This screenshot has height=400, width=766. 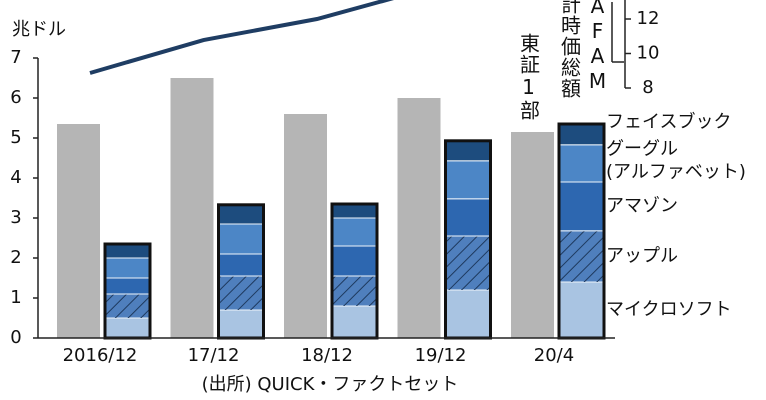 What do you see at coordinates (15, 57) in the screenshot?
I see `y-tick-label: 7` at bounding box center [15, 57].